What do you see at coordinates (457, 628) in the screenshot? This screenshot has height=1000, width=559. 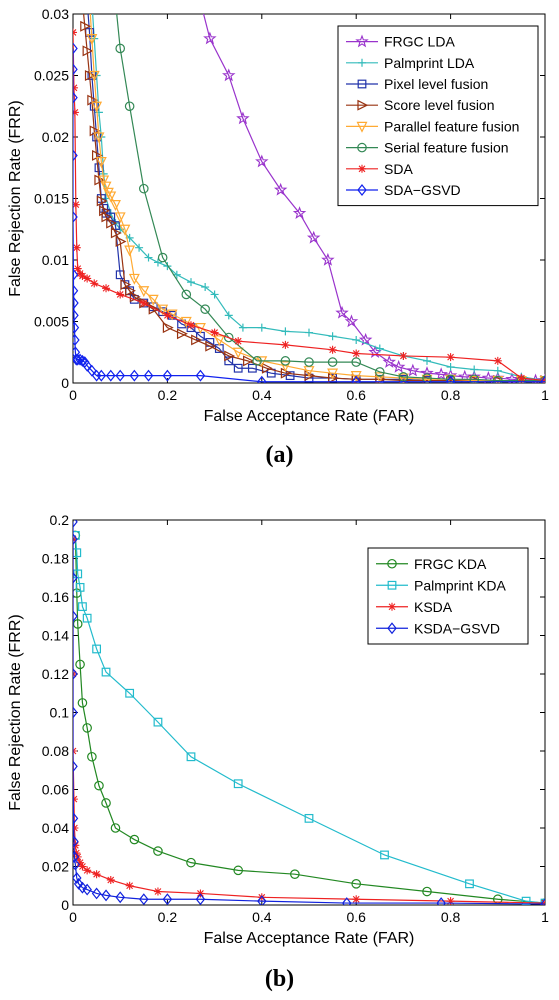 I see `legend-entry: KSDA−GSVD` at bounding box center [457, 628].